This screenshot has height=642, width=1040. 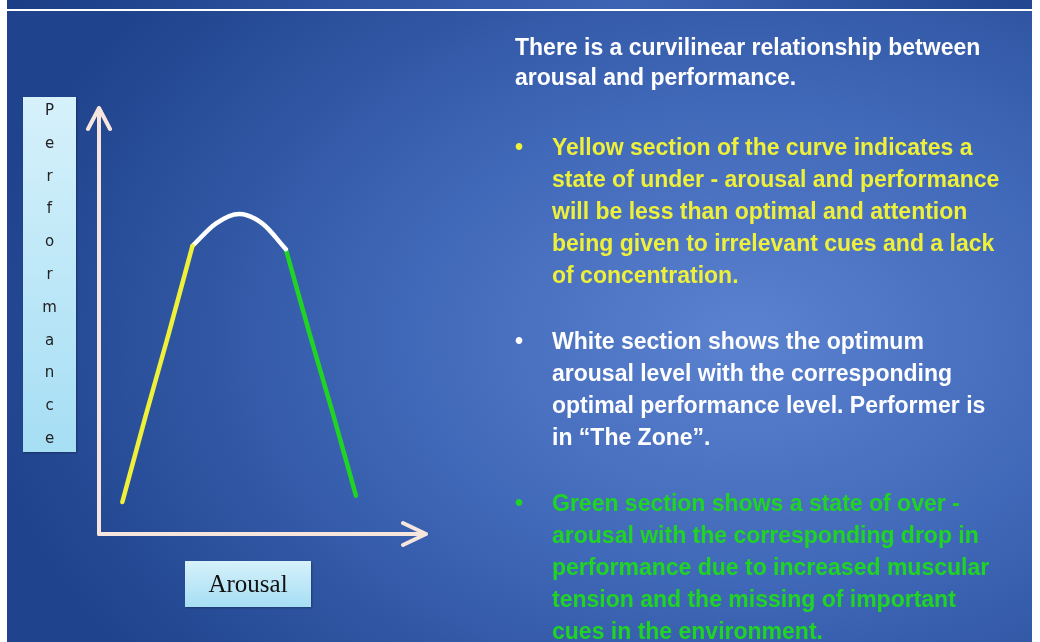 What do you see at coordinates (750, 389) in the screenshot?
I see `text: • White section shows the optimum arousal level with the corresponding optimal performance level. Performer is in “The Zone”.` at bounding box center [750, 389].